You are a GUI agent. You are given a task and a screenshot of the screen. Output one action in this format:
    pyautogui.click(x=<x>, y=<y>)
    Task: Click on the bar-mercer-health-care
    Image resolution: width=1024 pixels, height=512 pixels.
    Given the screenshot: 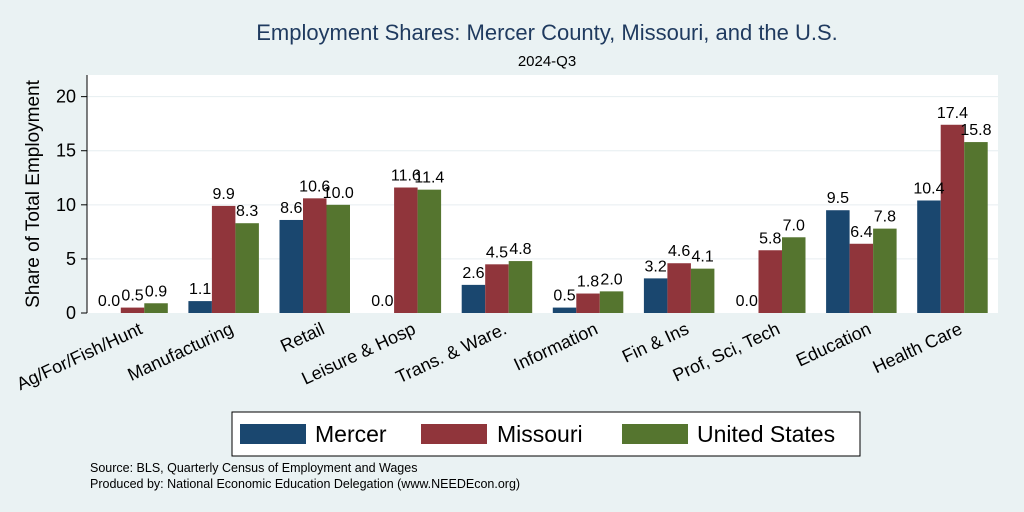 What is the action you would take?
    pyautogui.click(x=929, y=256)
    